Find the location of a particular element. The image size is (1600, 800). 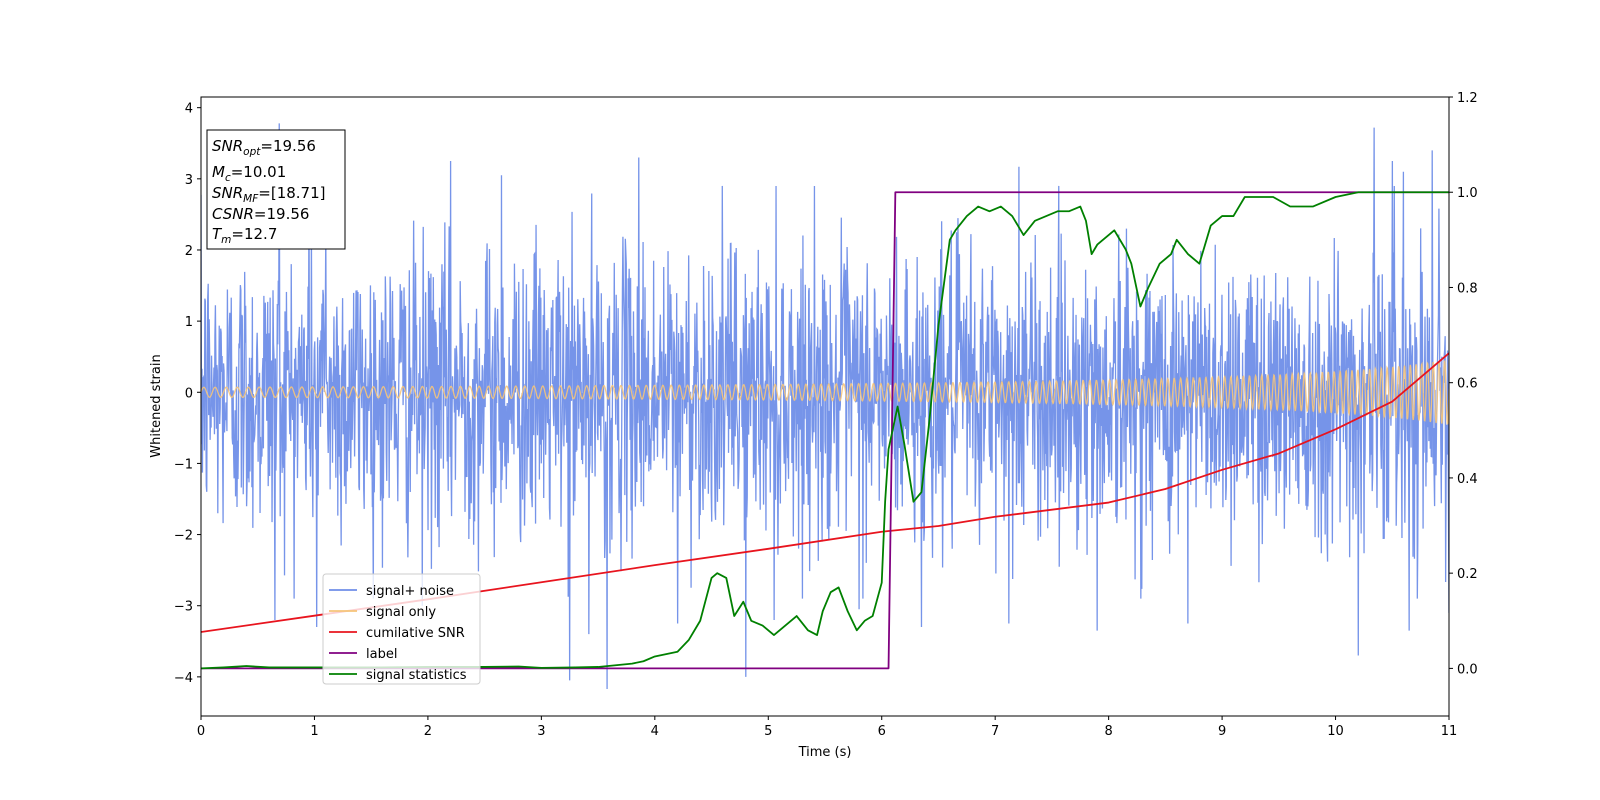

y-tick-label: −4 is located at coordinates (183, 678).